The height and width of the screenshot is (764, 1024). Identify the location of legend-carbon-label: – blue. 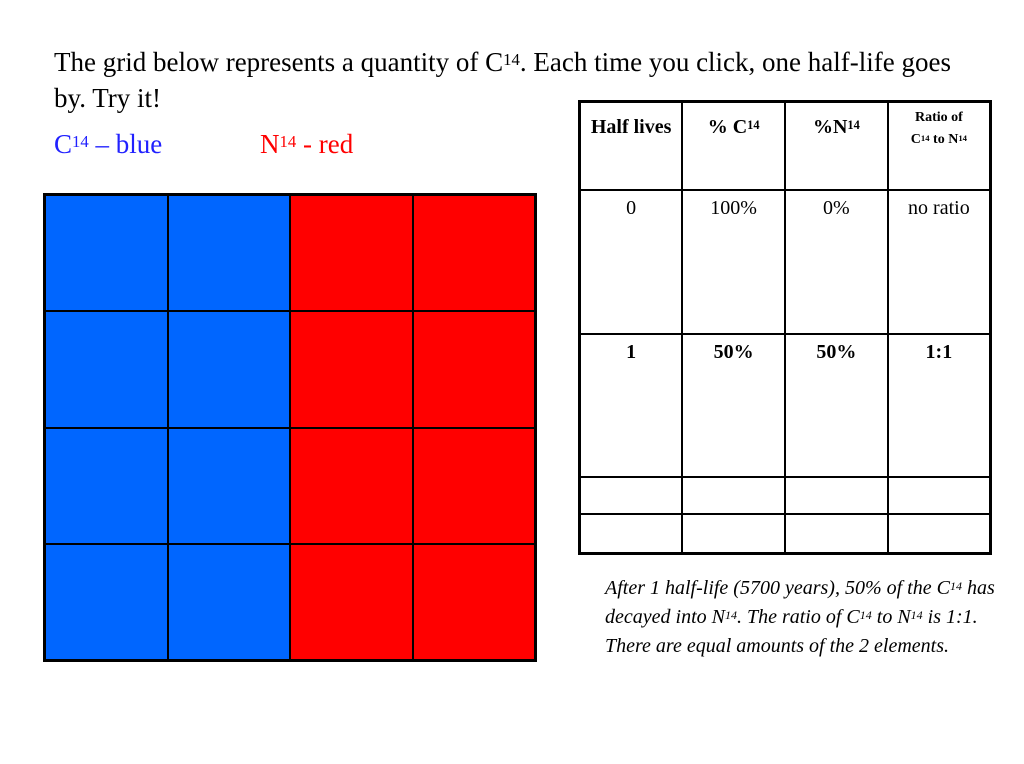
(125, 144).